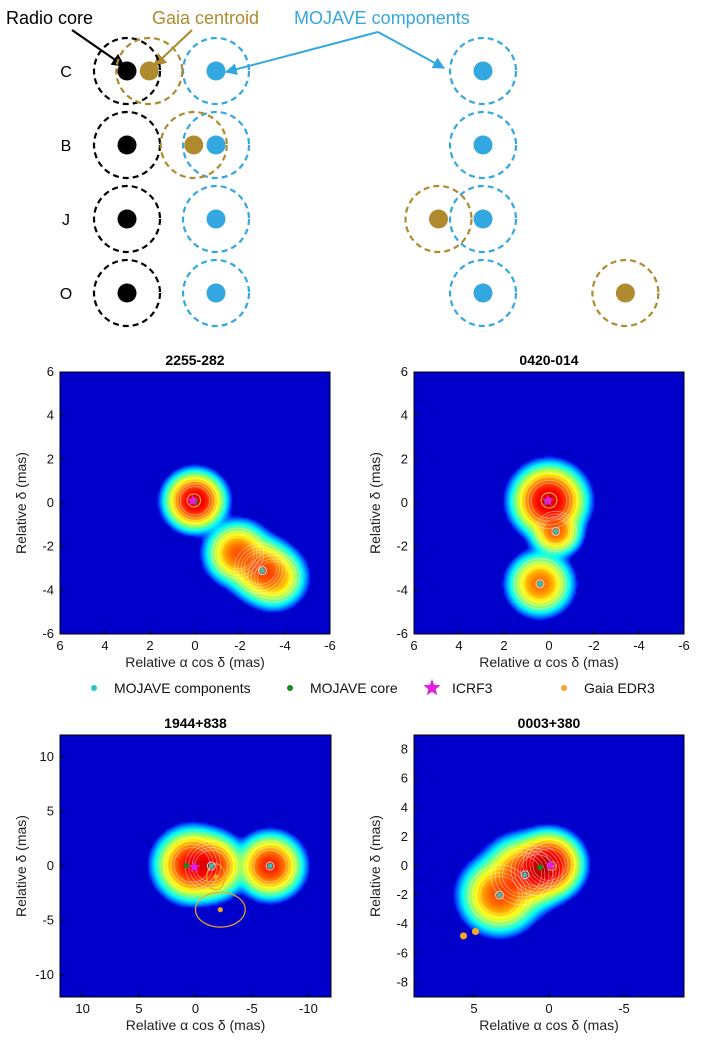 The height and width of the screenshot is (1043, 716). What do you see at coordinates (411, 50) in the screenshot?
I see `mojave-arrow-right` at bounding box center [411, 50].